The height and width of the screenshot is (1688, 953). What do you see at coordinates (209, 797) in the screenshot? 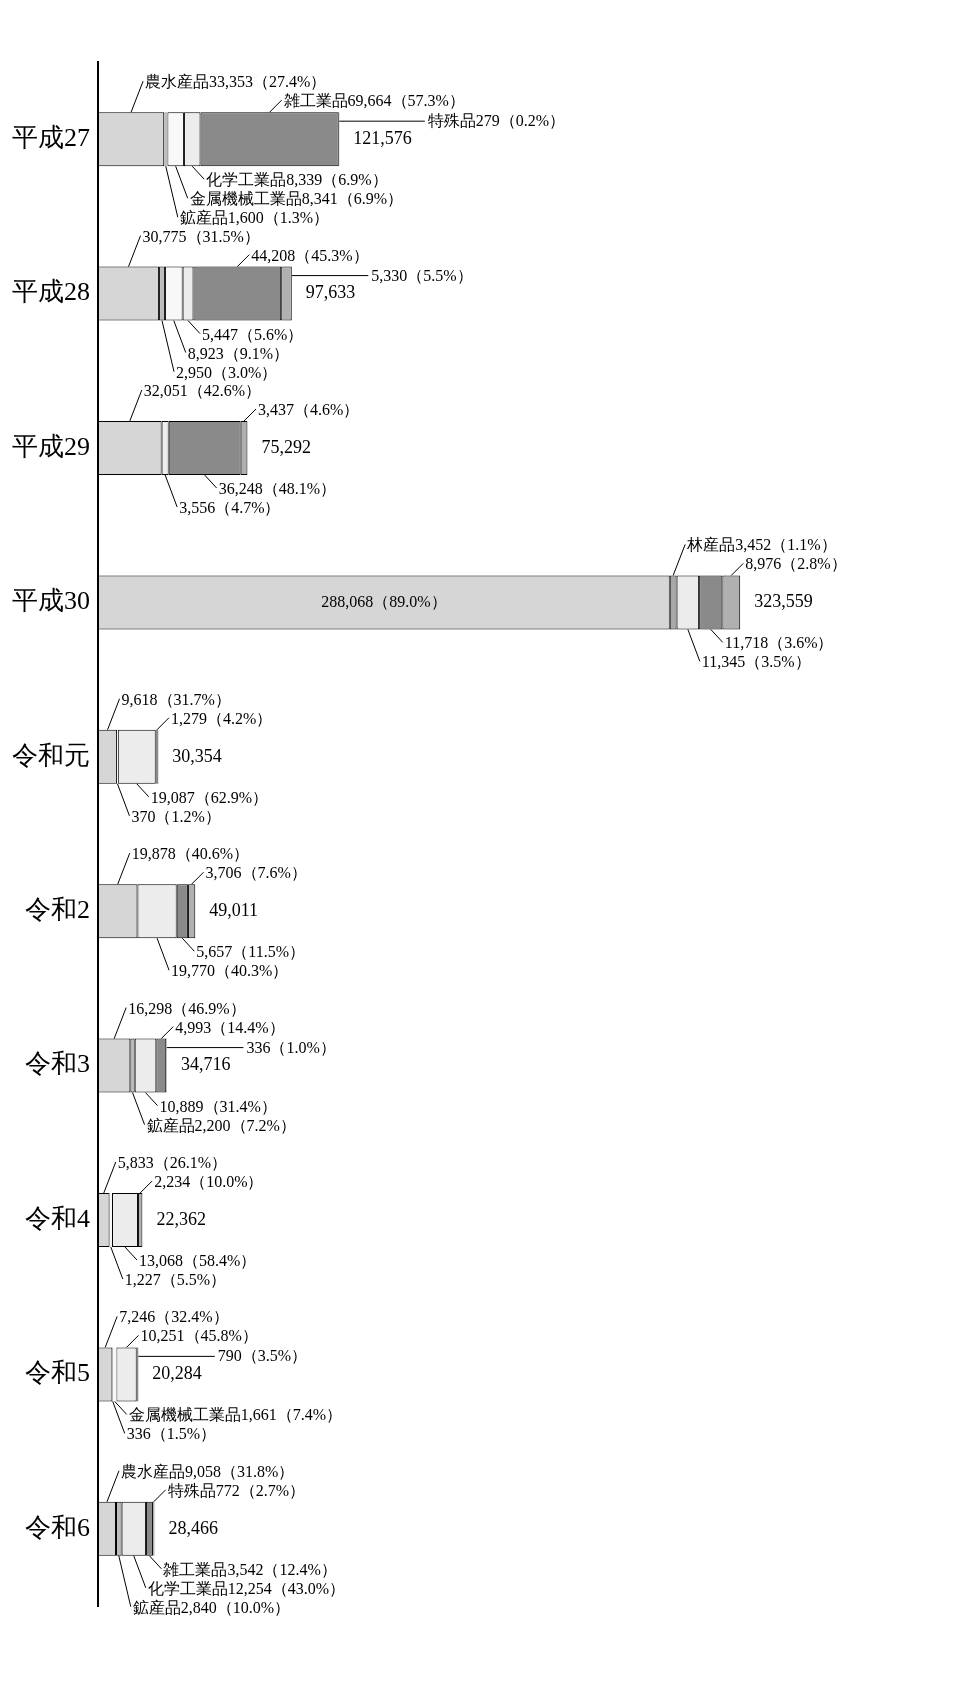
I see `data-label: 19,087（62.9%）` at bounding box center [209, 797].